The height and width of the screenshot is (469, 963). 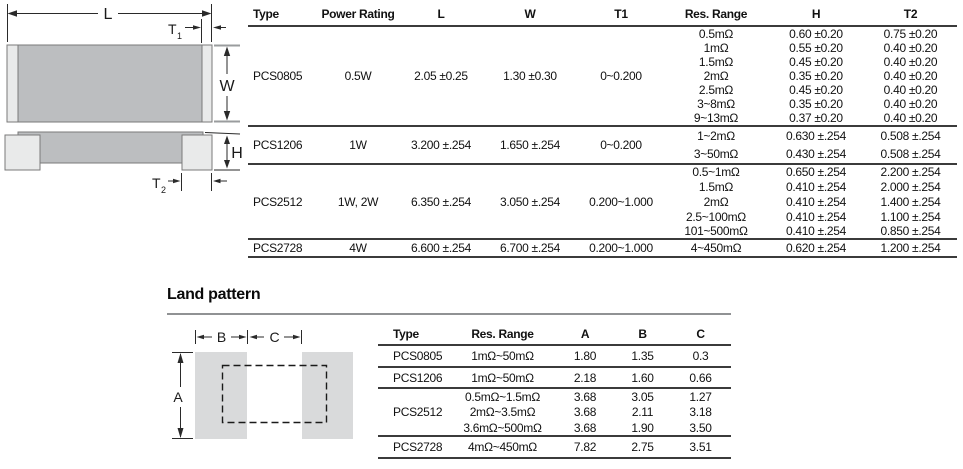 I want to click on power-cell: 0.5W, so click(x=358, y=76).